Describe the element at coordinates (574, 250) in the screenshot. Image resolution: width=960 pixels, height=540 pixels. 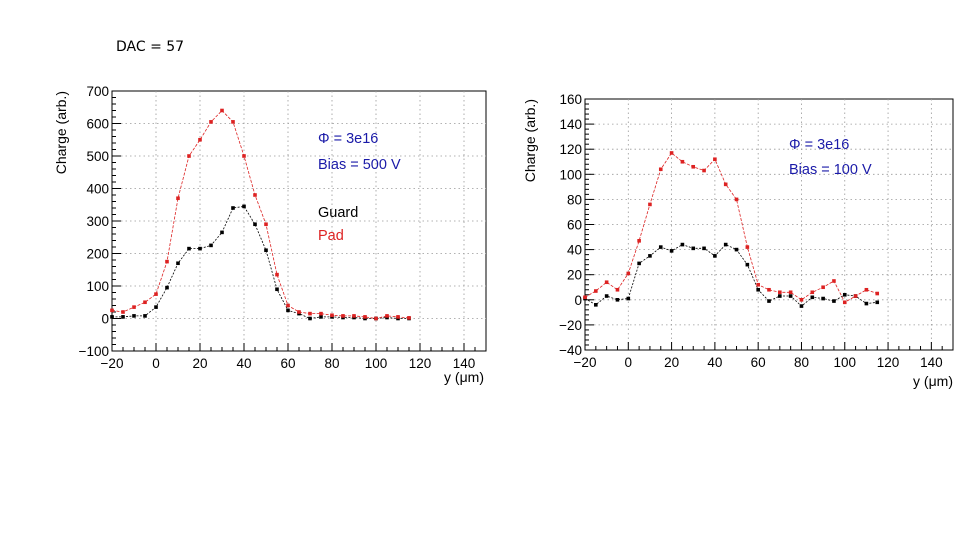
I see `right-y-tick-label: 40` at that location.